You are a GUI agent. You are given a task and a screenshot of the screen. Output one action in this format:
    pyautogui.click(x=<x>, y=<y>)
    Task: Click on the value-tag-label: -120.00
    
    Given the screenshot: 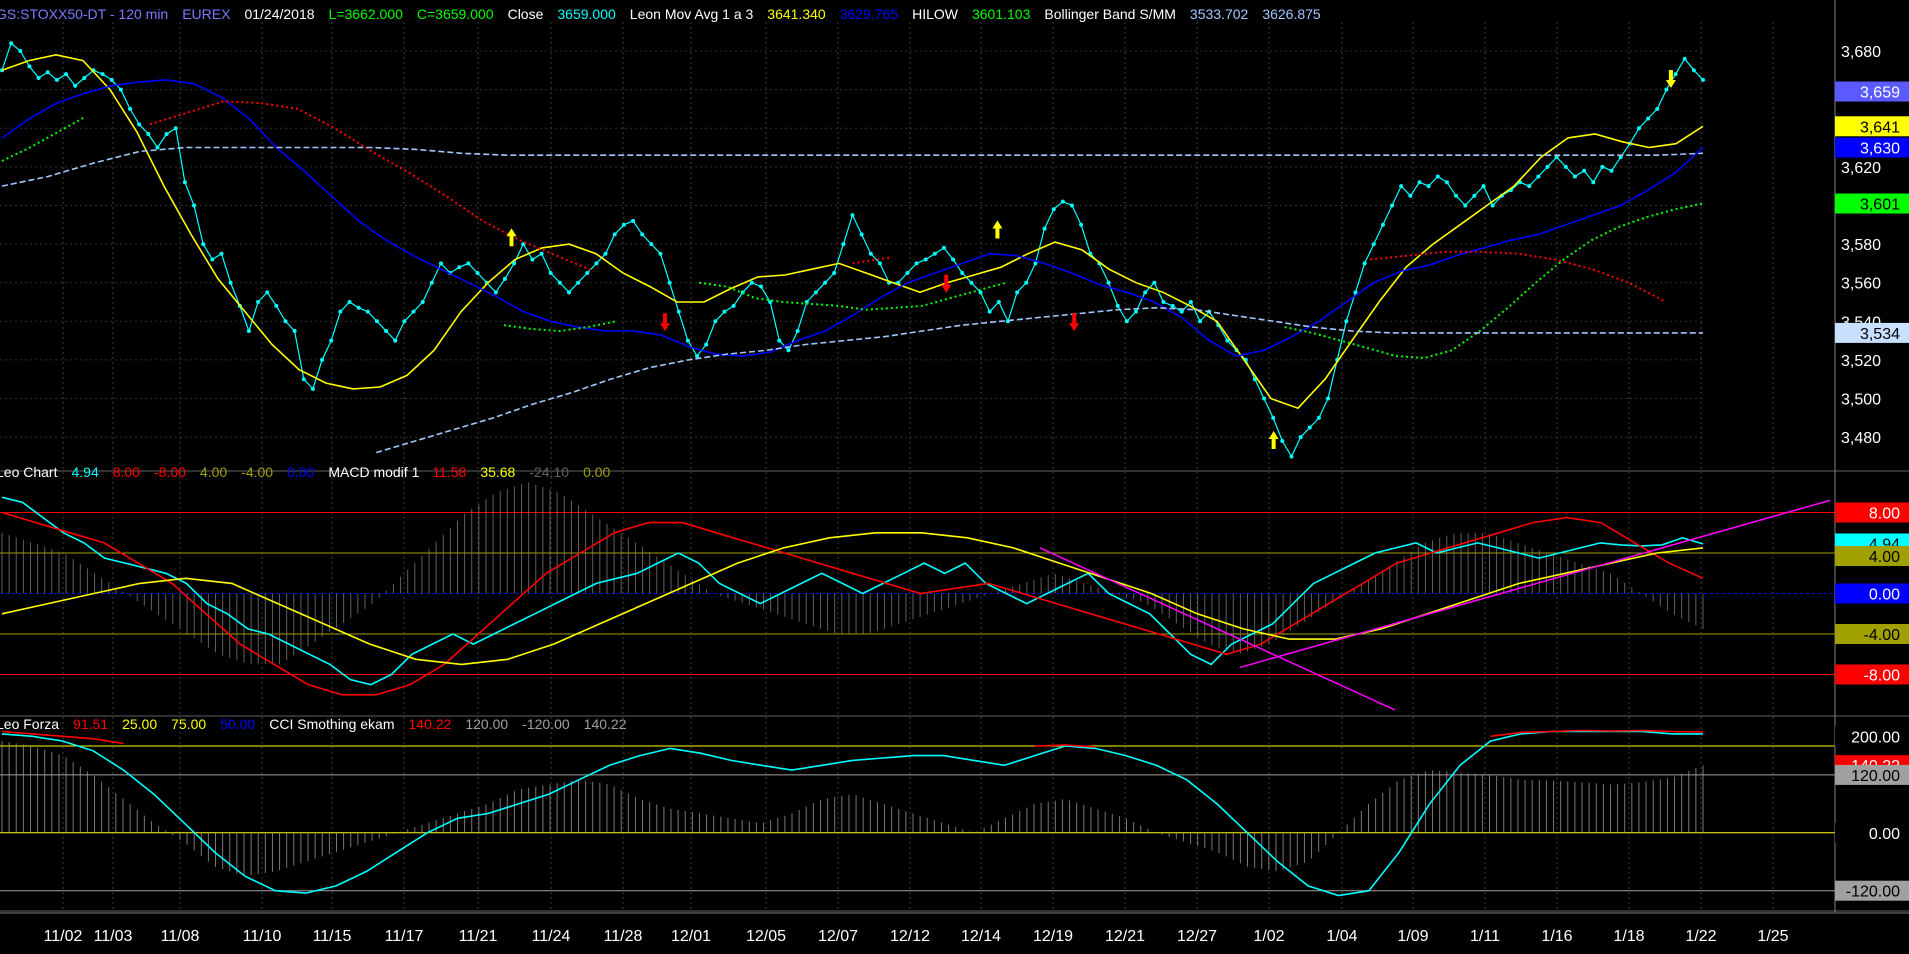 What is the action you would take?
    pyautogui.click(x=1873, y=892)
    